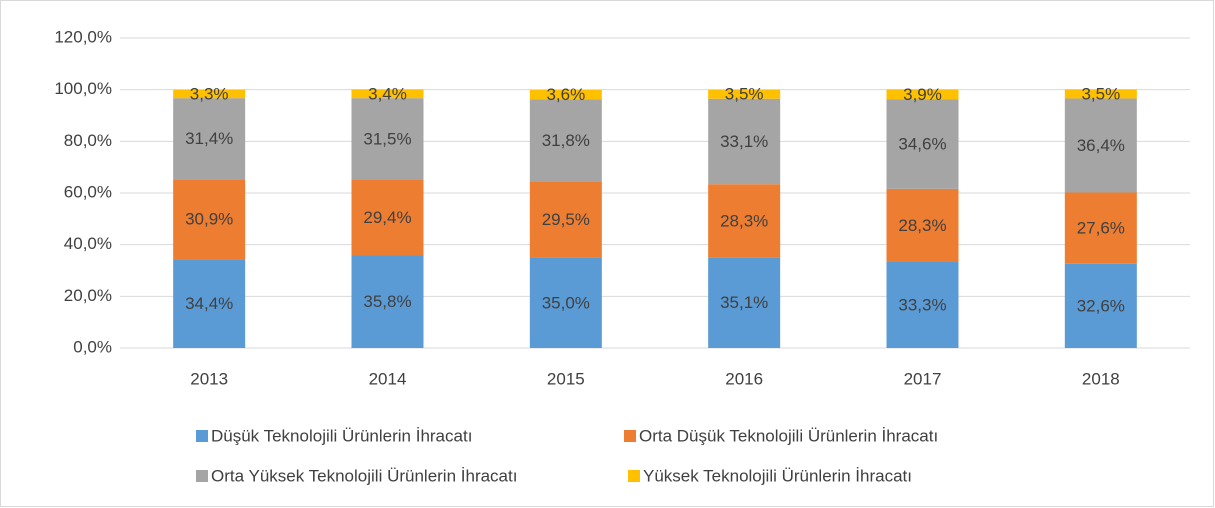 The height and width of the screenshot is (508, 1215). I want to click on y-tick-label: 20,0%, so click(88, 295).